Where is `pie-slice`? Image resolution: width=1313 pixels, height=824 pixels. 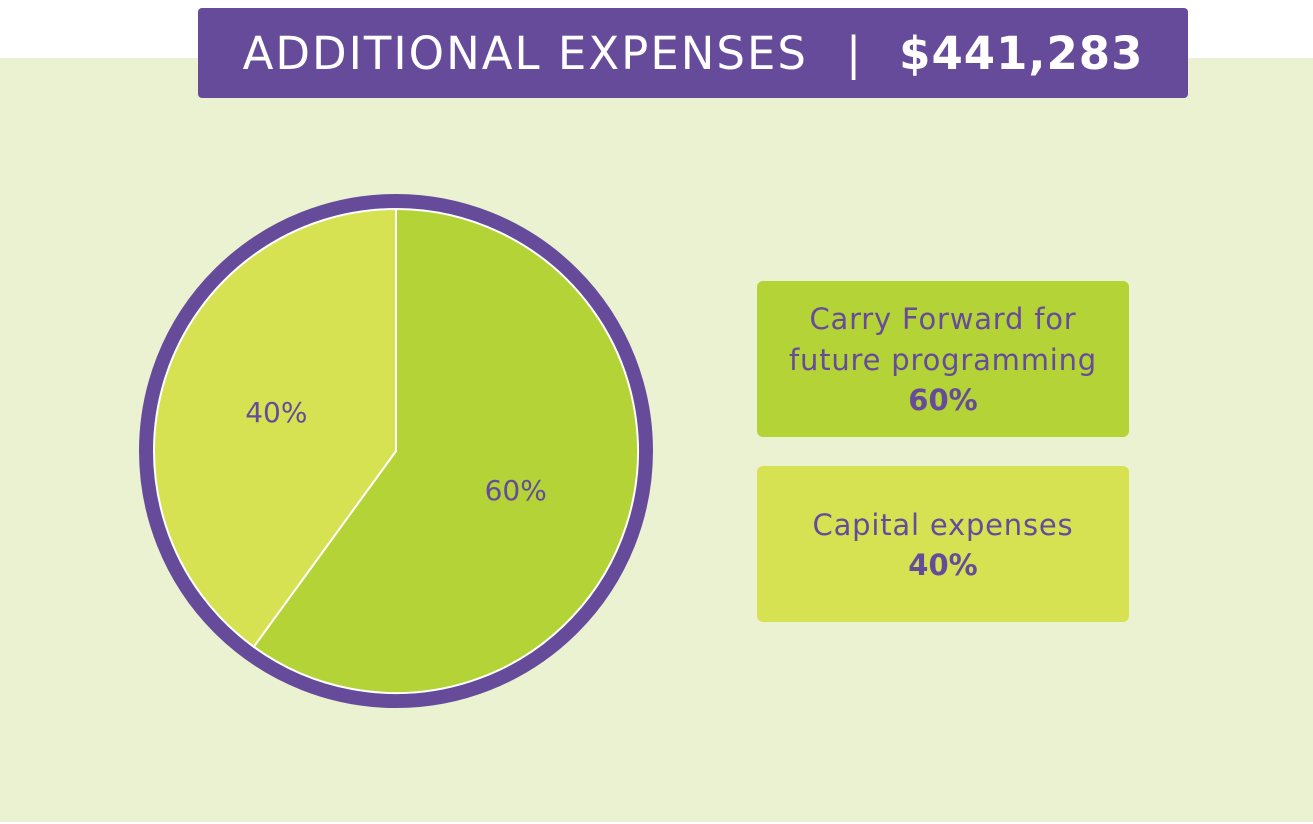
pie-slice is located at coordinates (275, 428).